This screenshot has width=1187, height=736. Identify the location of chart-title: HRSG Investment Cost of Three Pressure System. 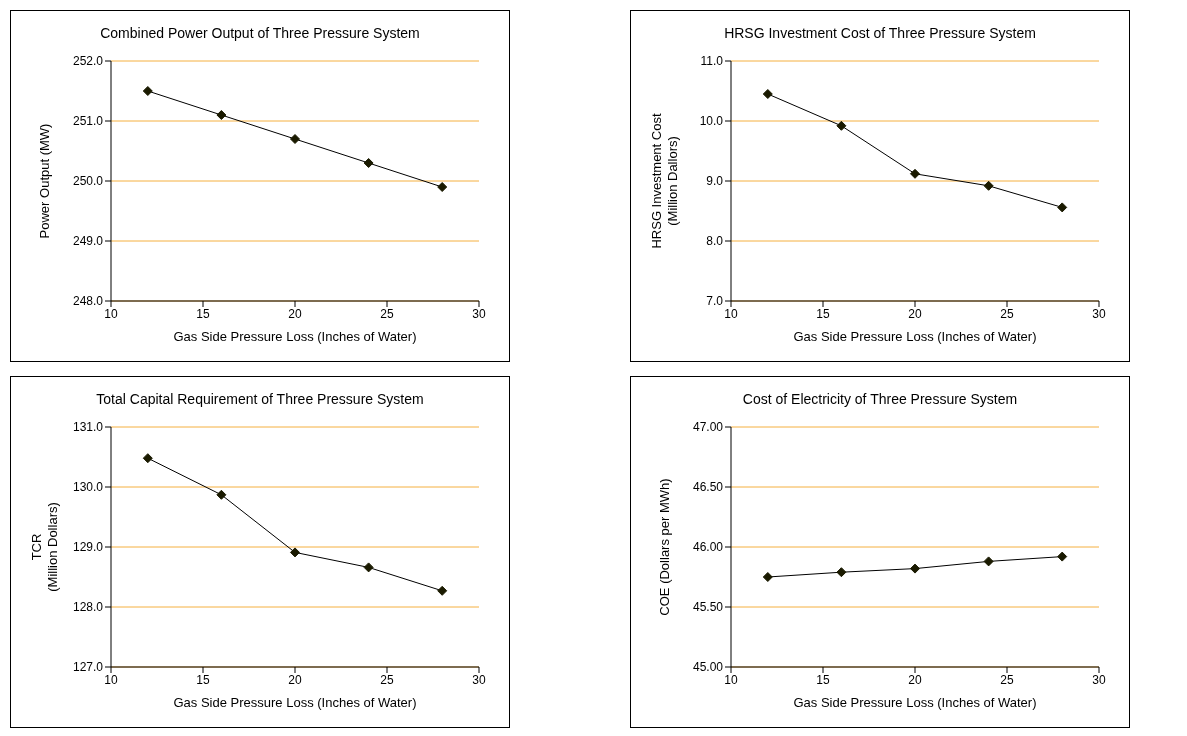
(880, 34).